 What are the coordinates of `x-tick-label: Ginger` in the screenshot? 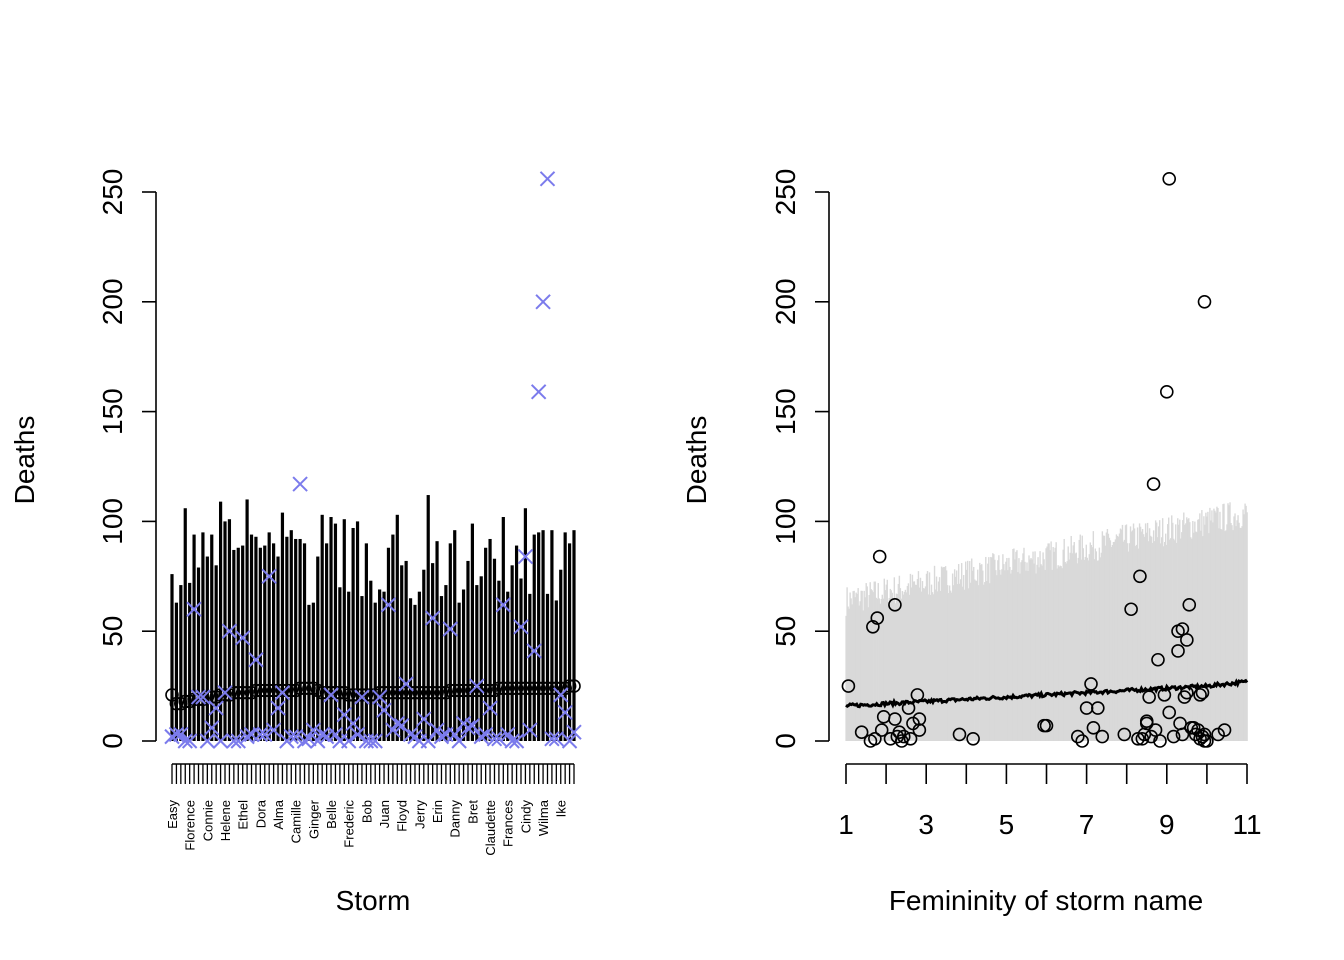 It's located at (313, 819).